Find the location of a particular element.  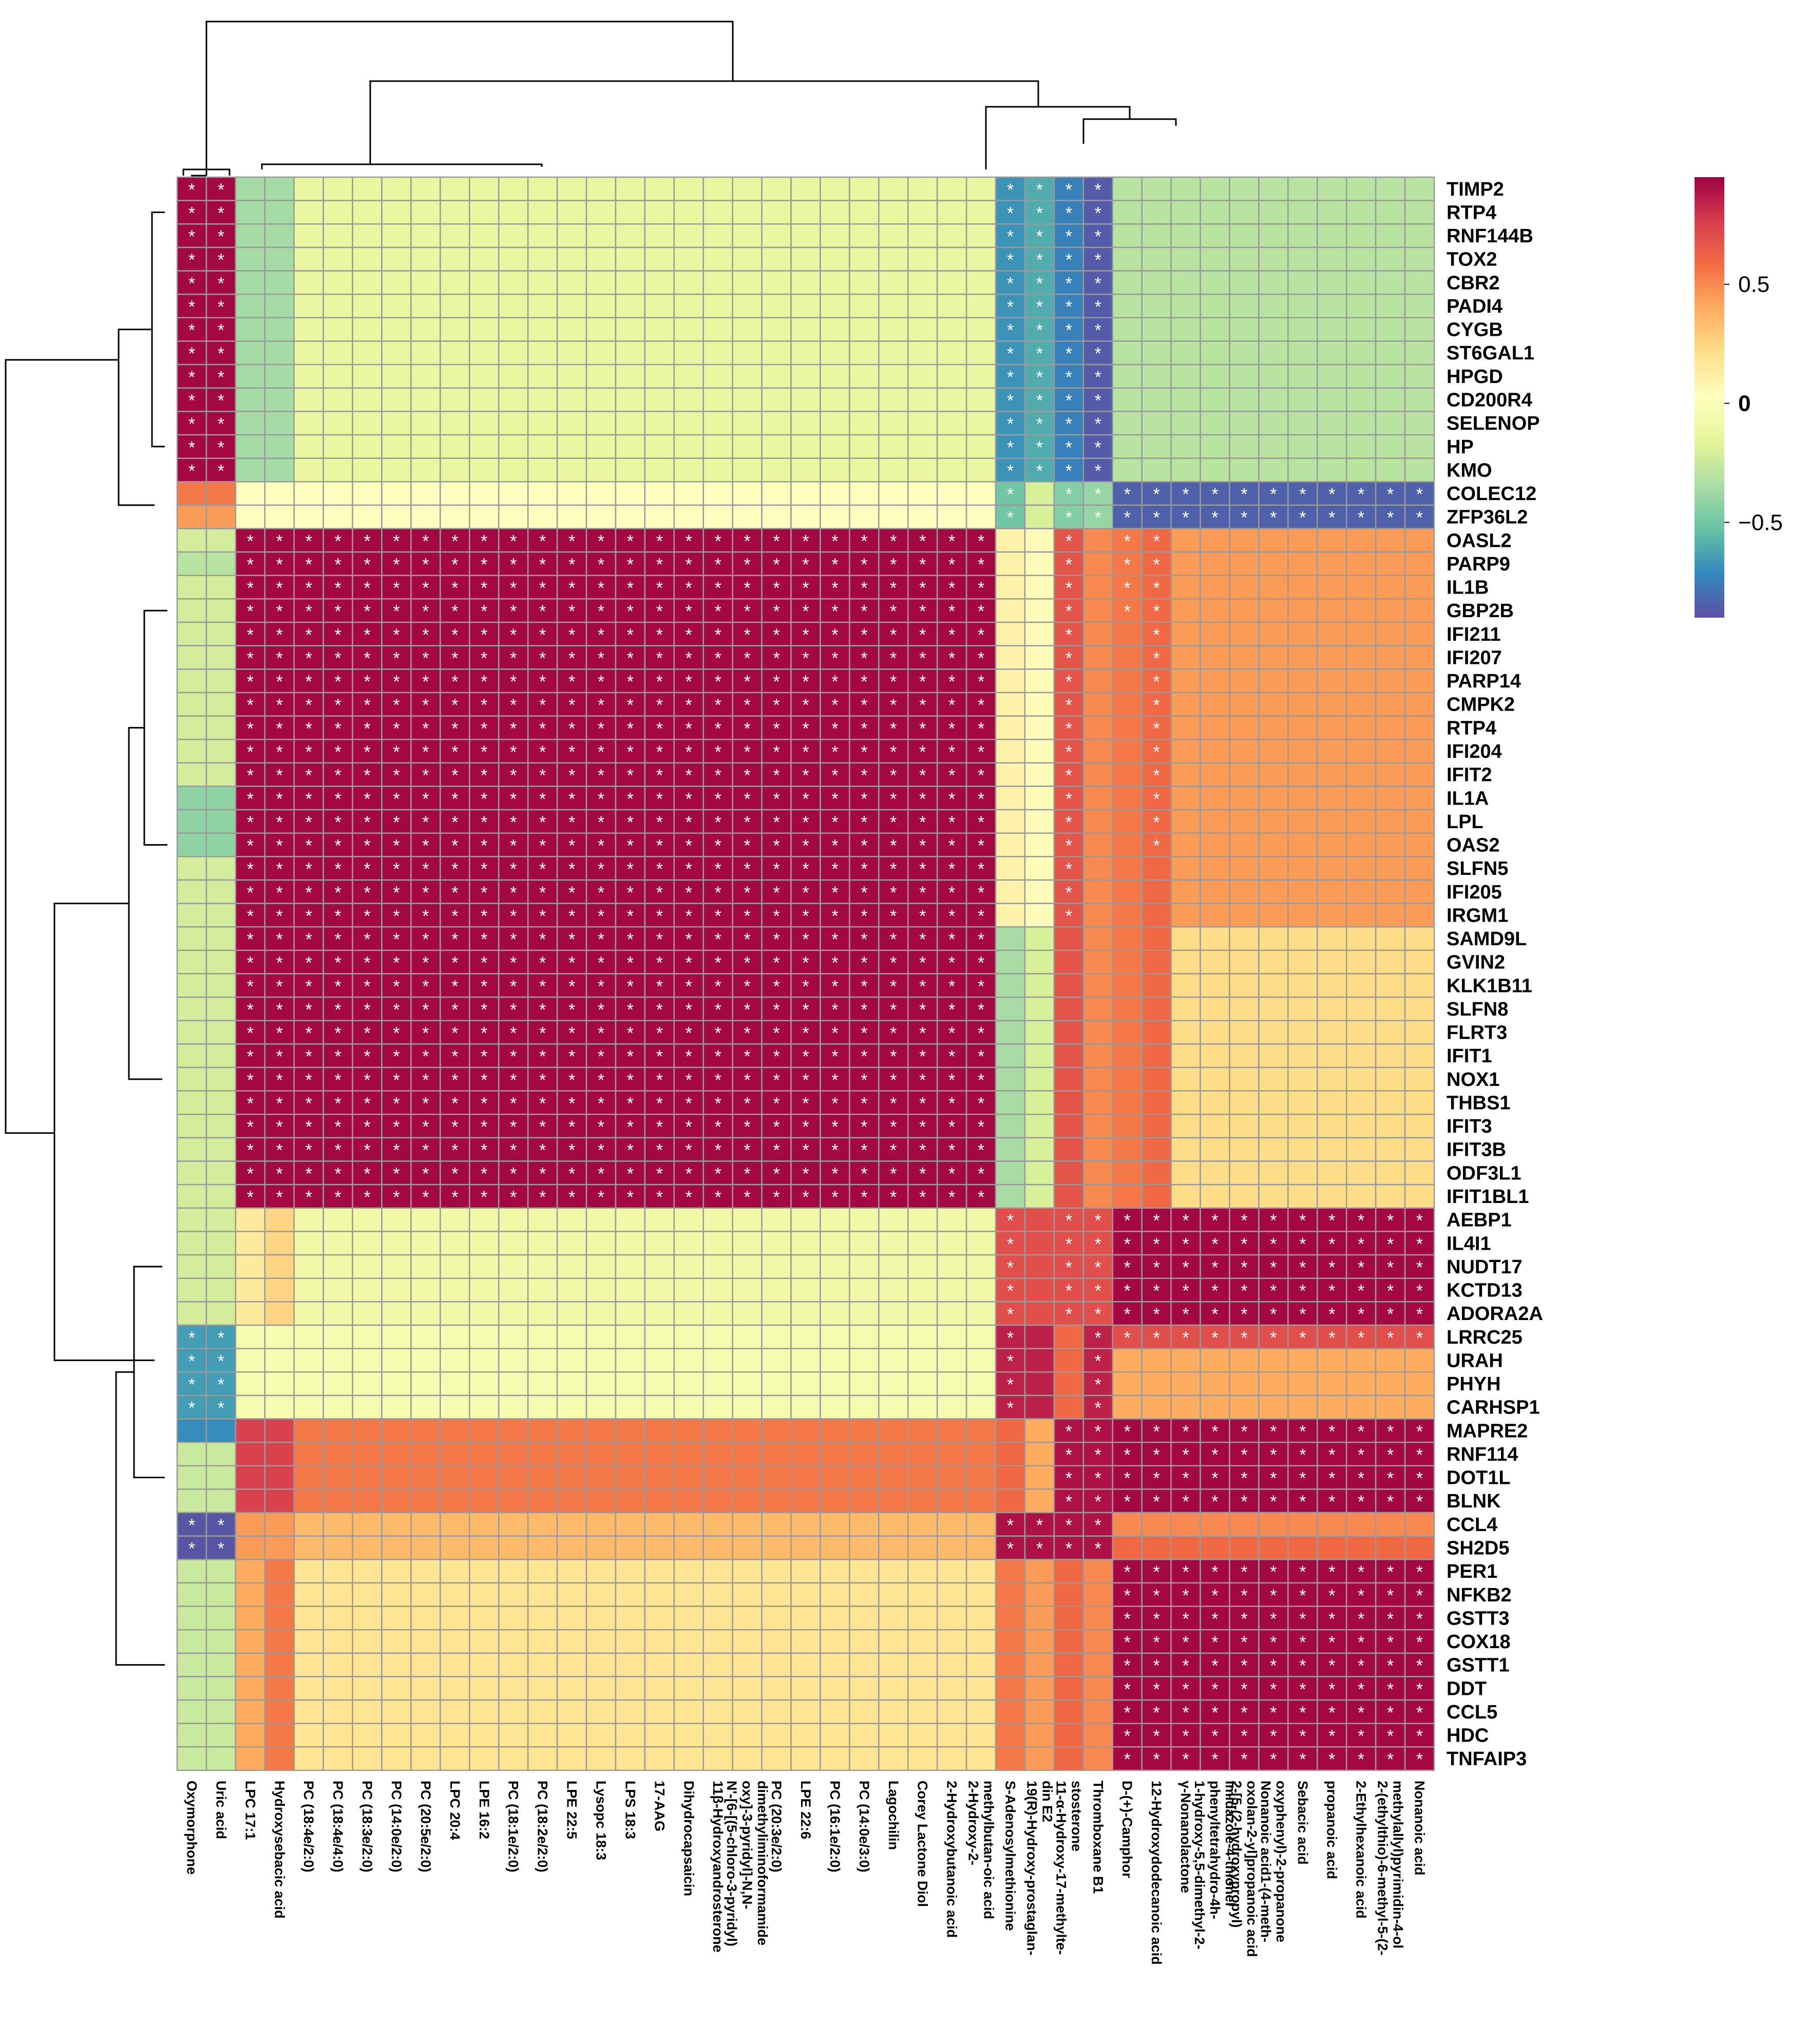

column-label: oxyphenyl)-2-propanone is located at coordinates (1281, 1861).